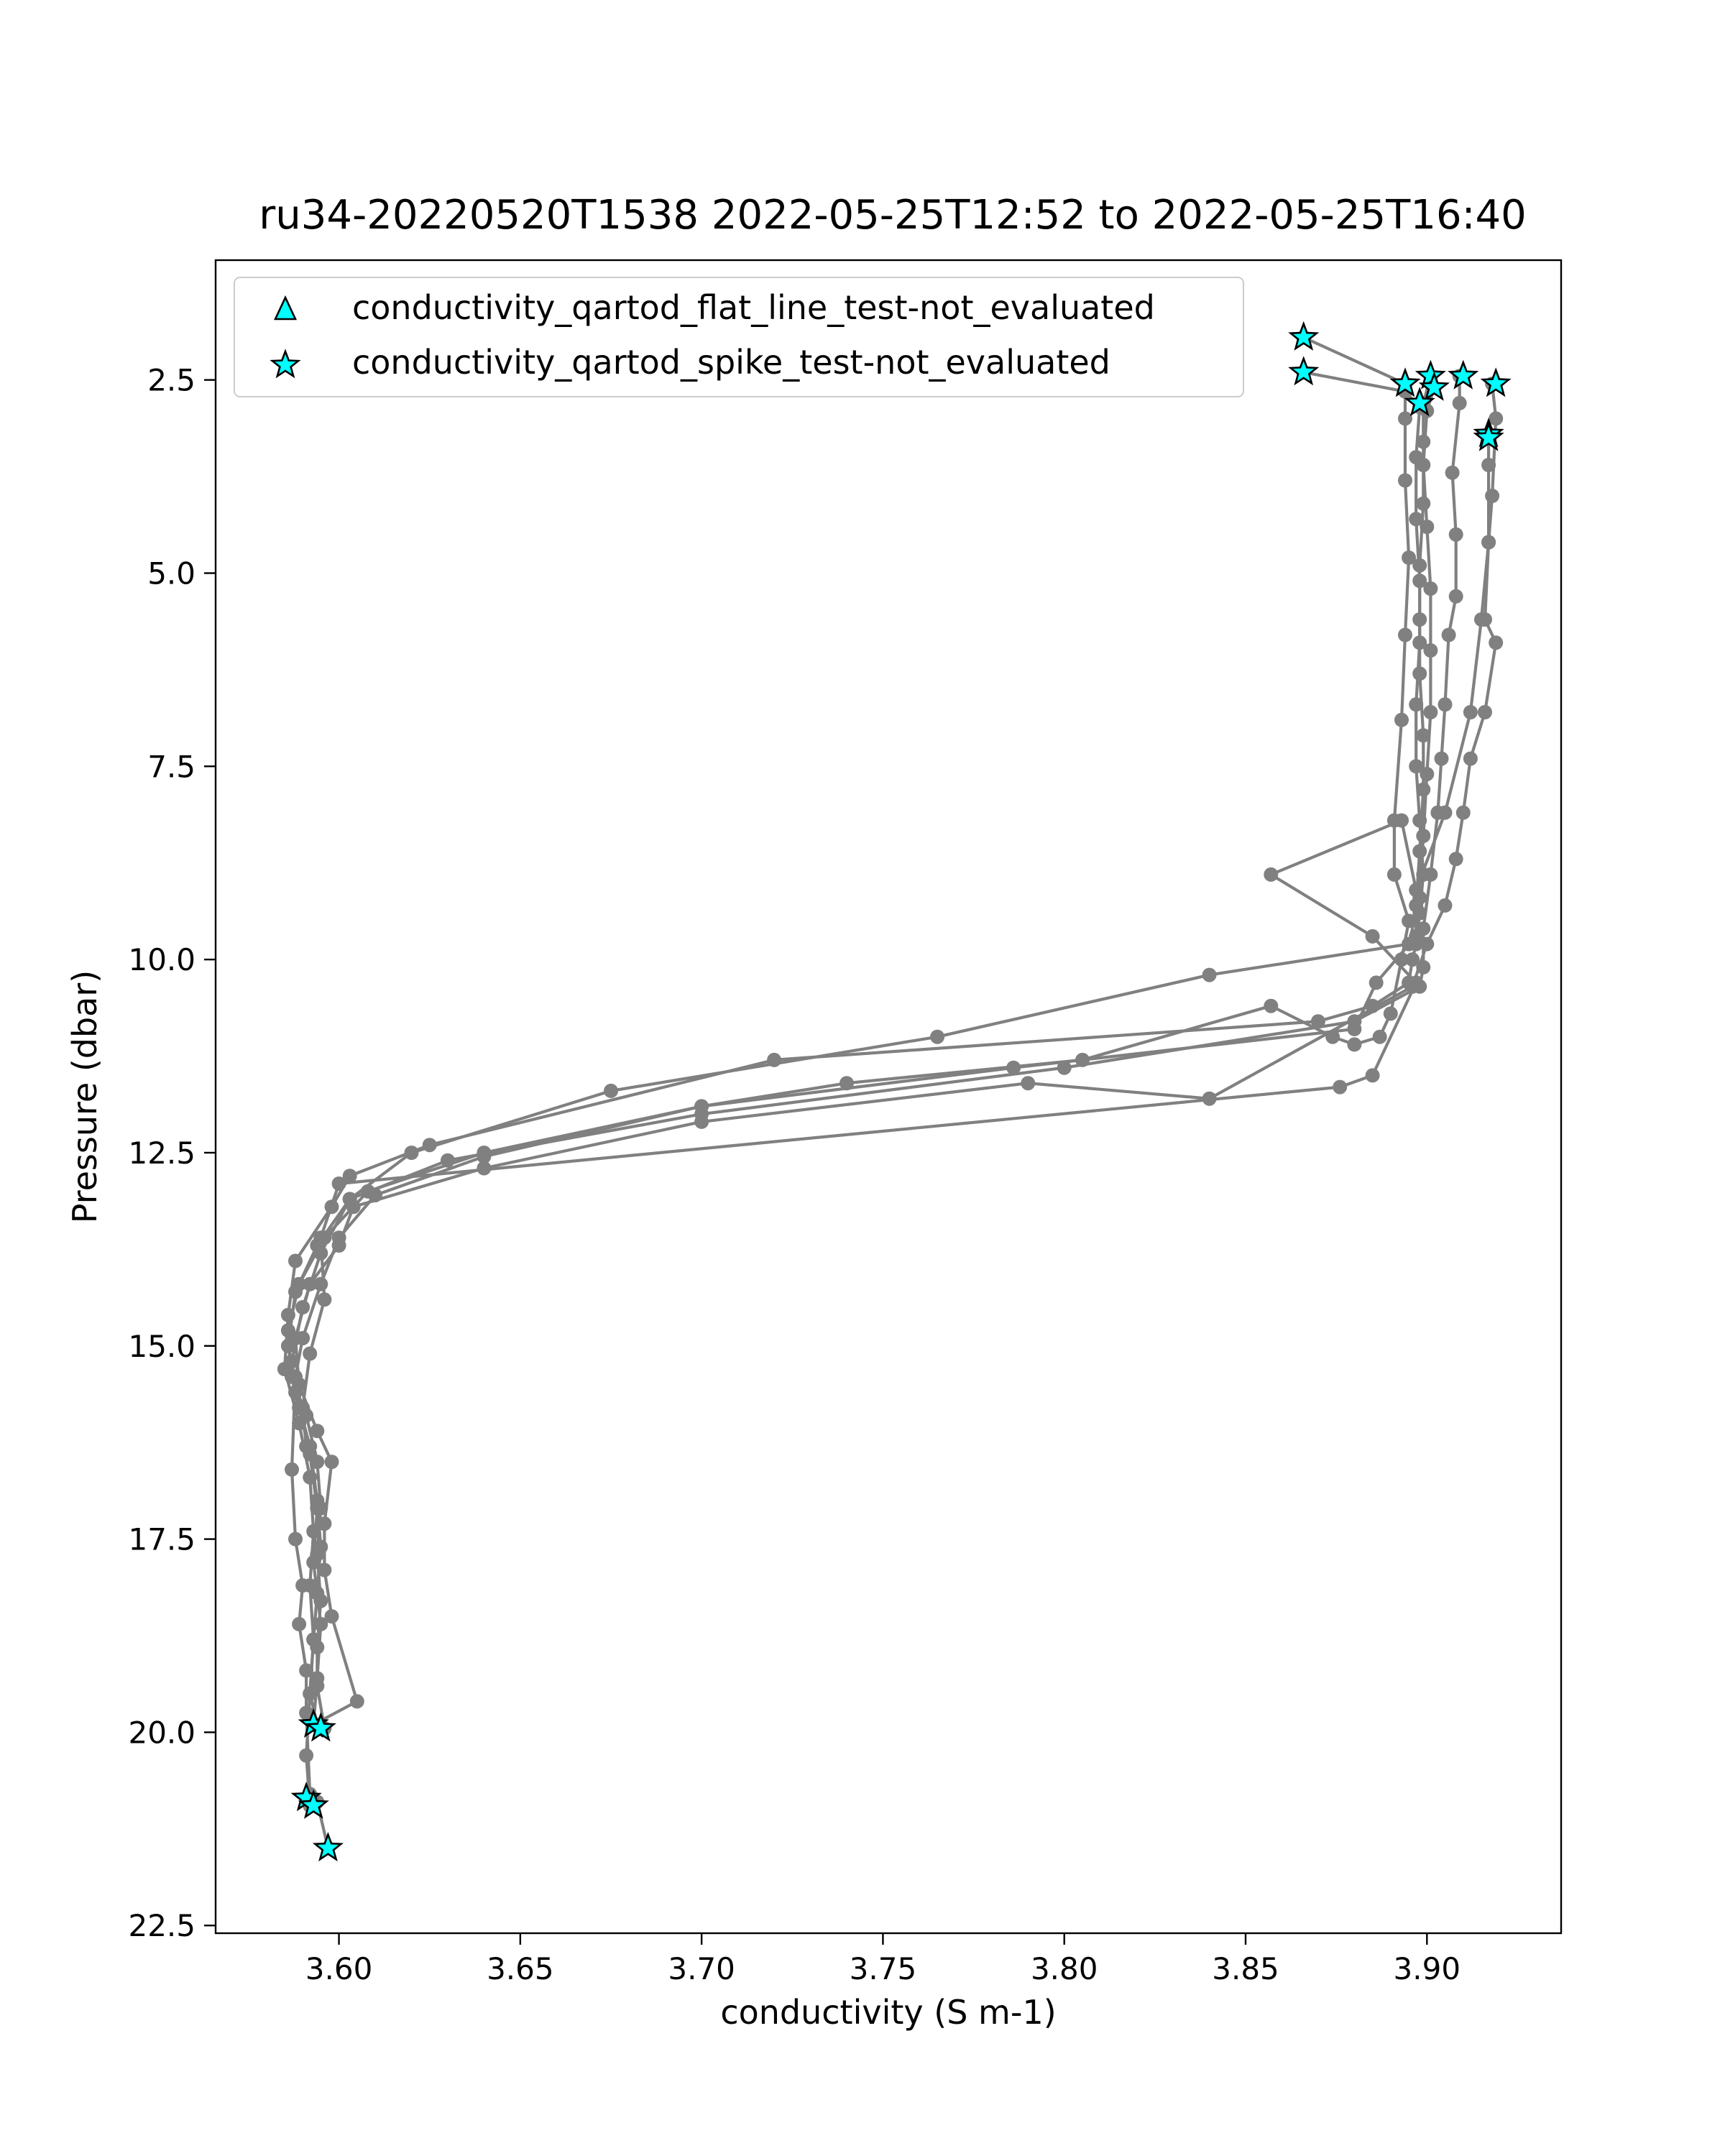  What do you see at coordinates (888, 2012) in the screenshot?
I see `x-axis-label: conductivity (S m-1)` at bounding box center [888, 2012].